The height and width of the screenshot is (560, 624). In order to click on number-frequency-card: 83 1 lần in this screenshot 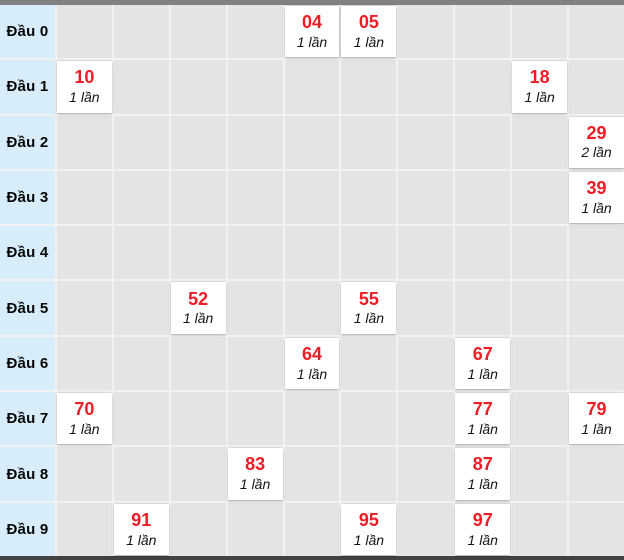, I will do `click(255, 474)`.